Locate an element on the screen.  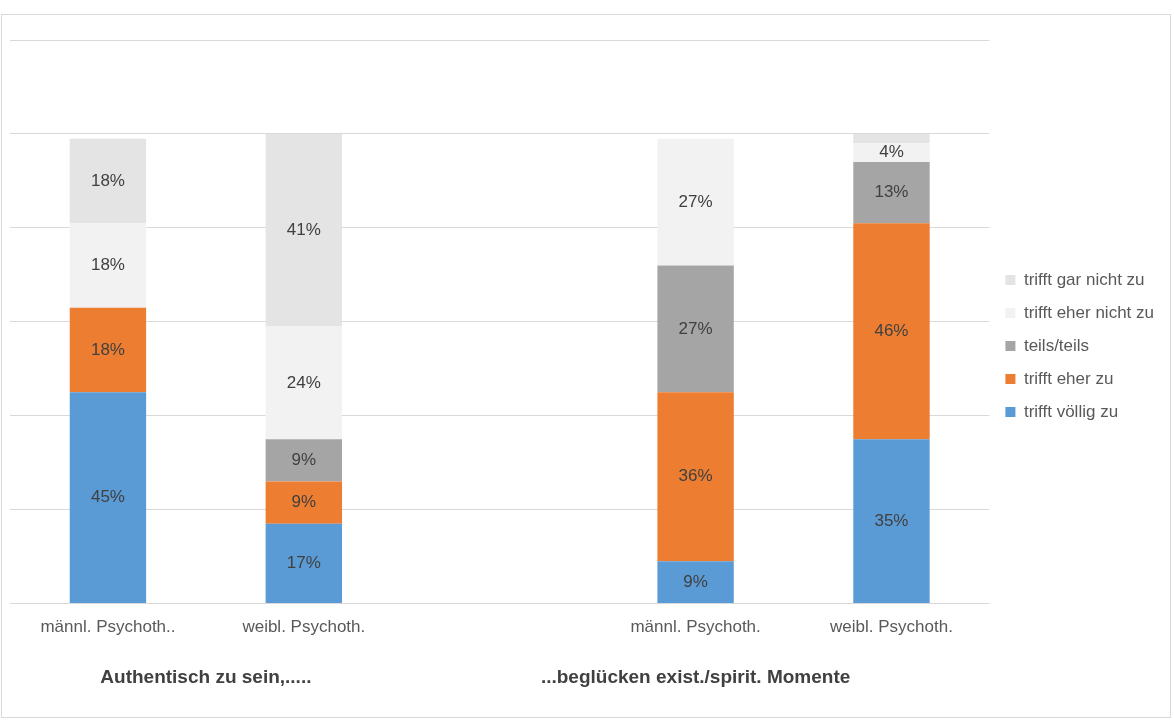
data-label: 35% is located at coordinates (891, 520).